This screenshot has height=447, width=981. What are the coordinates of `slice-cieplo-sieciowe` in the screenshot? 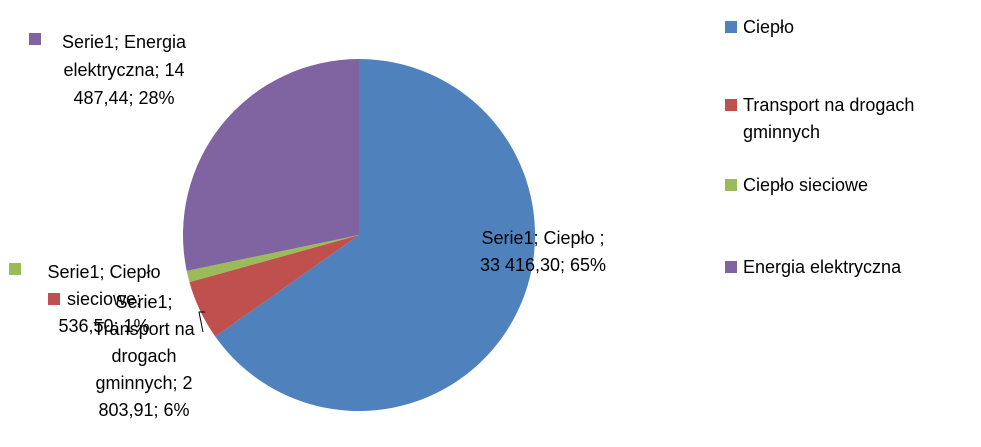 It's located at (272, 259).